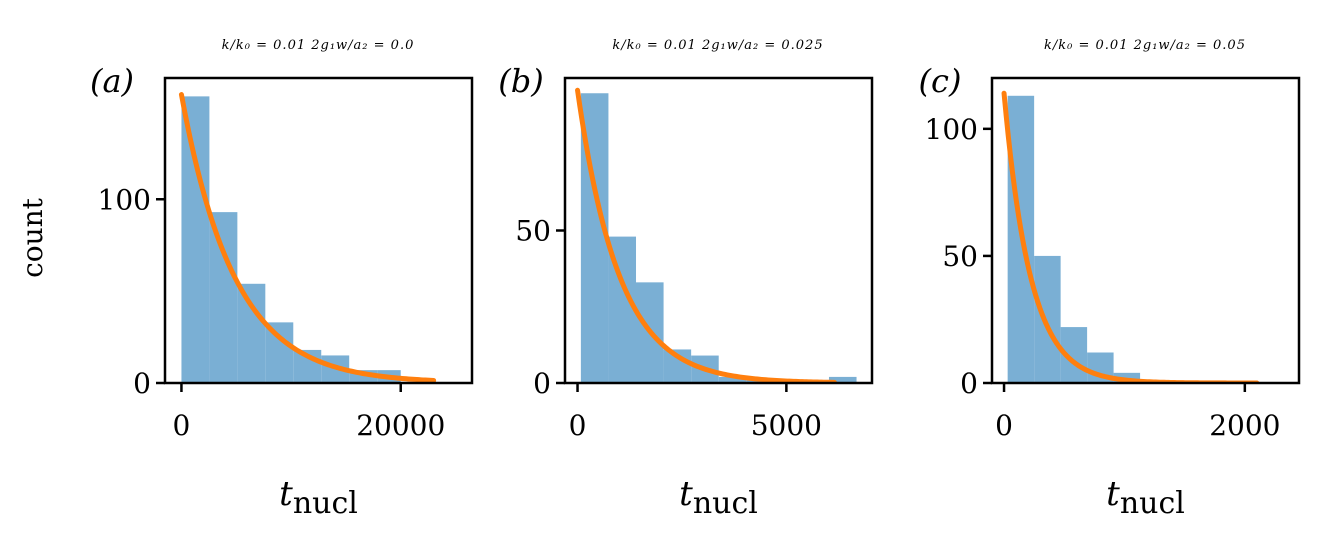  What do you see at coordinates (1244, 425) in the screenshot?
I see `x-tick-label: 2000` at bounding box center [1244, 425].